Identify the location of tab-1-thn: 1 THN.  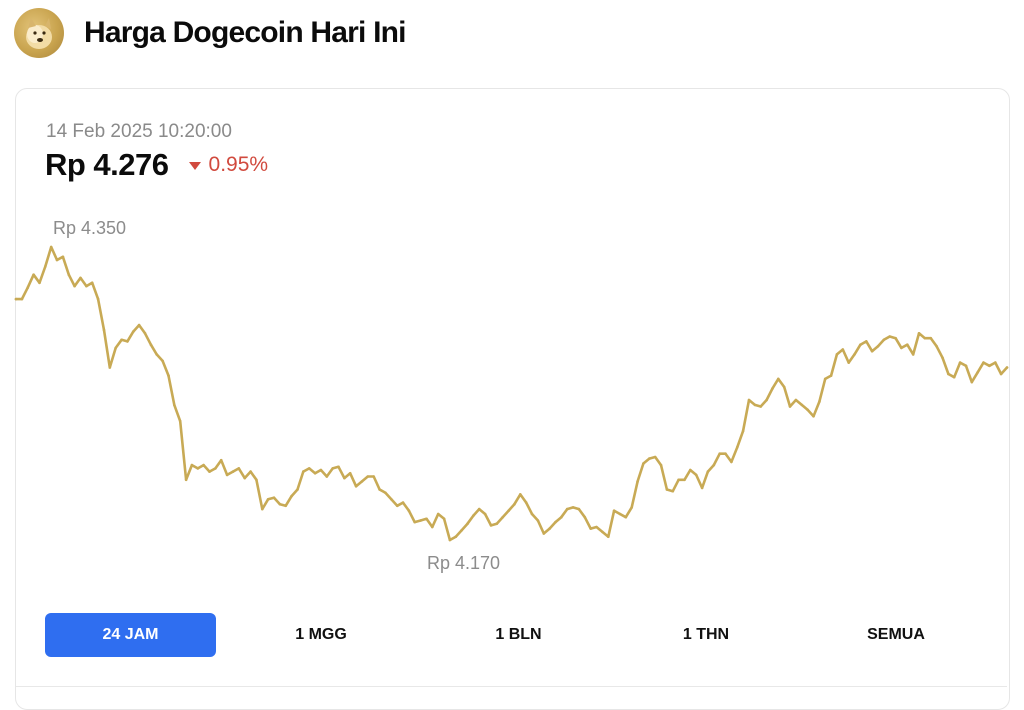
(706, 634).